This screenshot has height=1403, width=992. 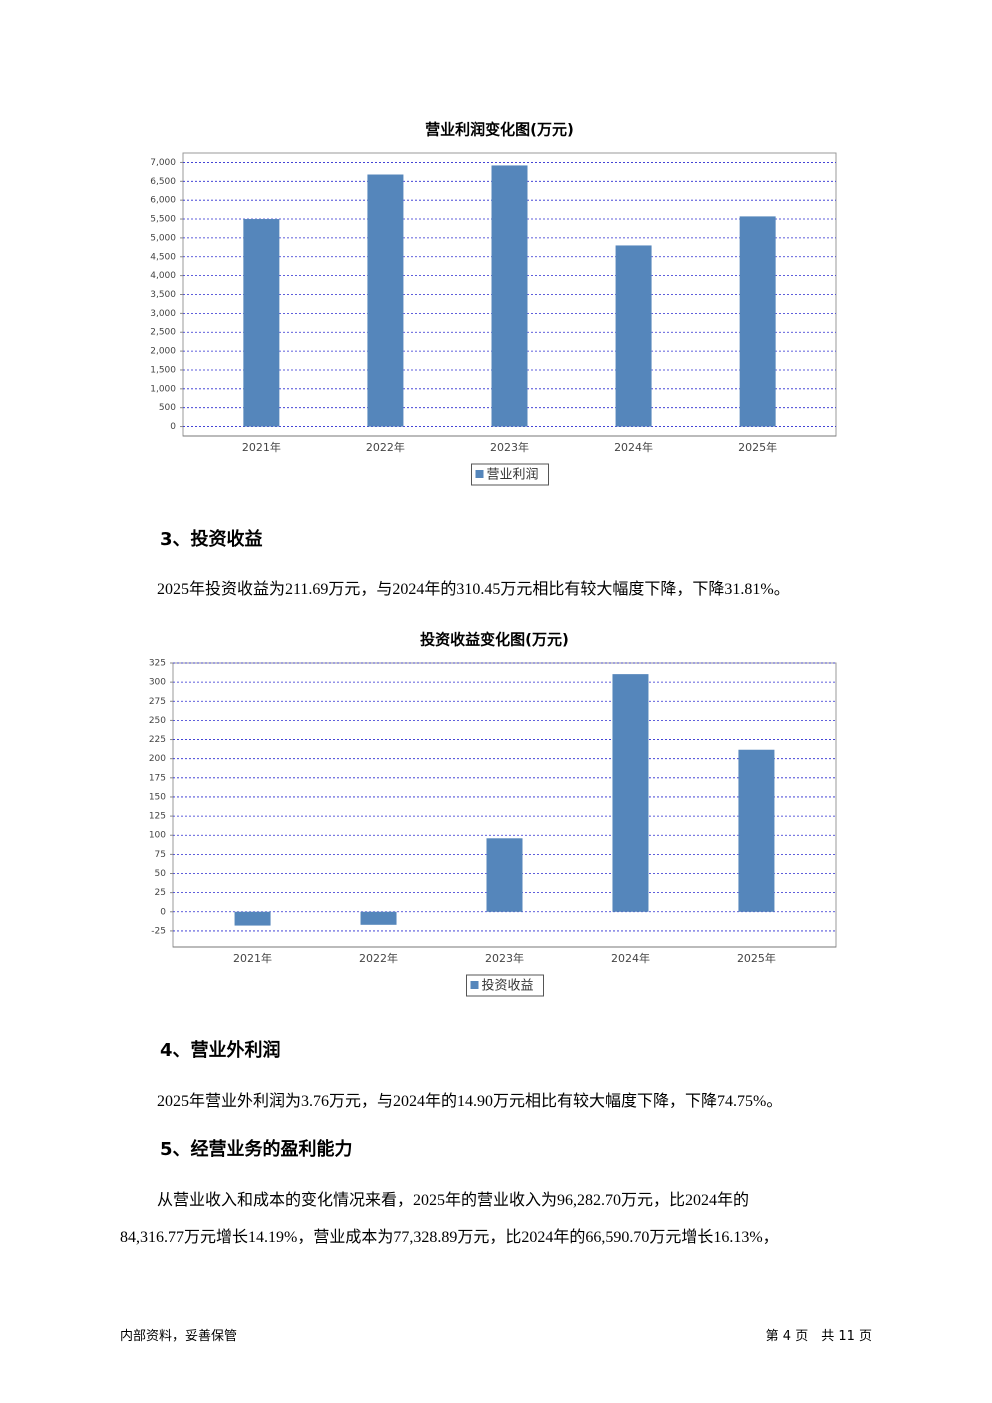 What do you see at coordinates (160, 893) in the screenshot?
I see `y-tick-label: 25` at bounding box center [160, 893].